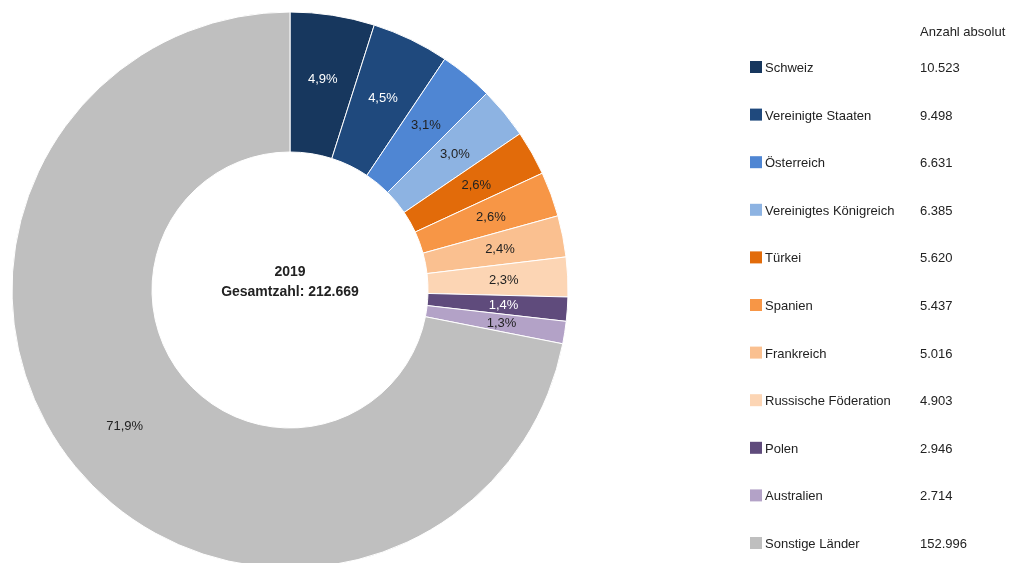 This screenshot has width=1014, height=563. I want to click on data-label: 2,3%, so click(504, 280).